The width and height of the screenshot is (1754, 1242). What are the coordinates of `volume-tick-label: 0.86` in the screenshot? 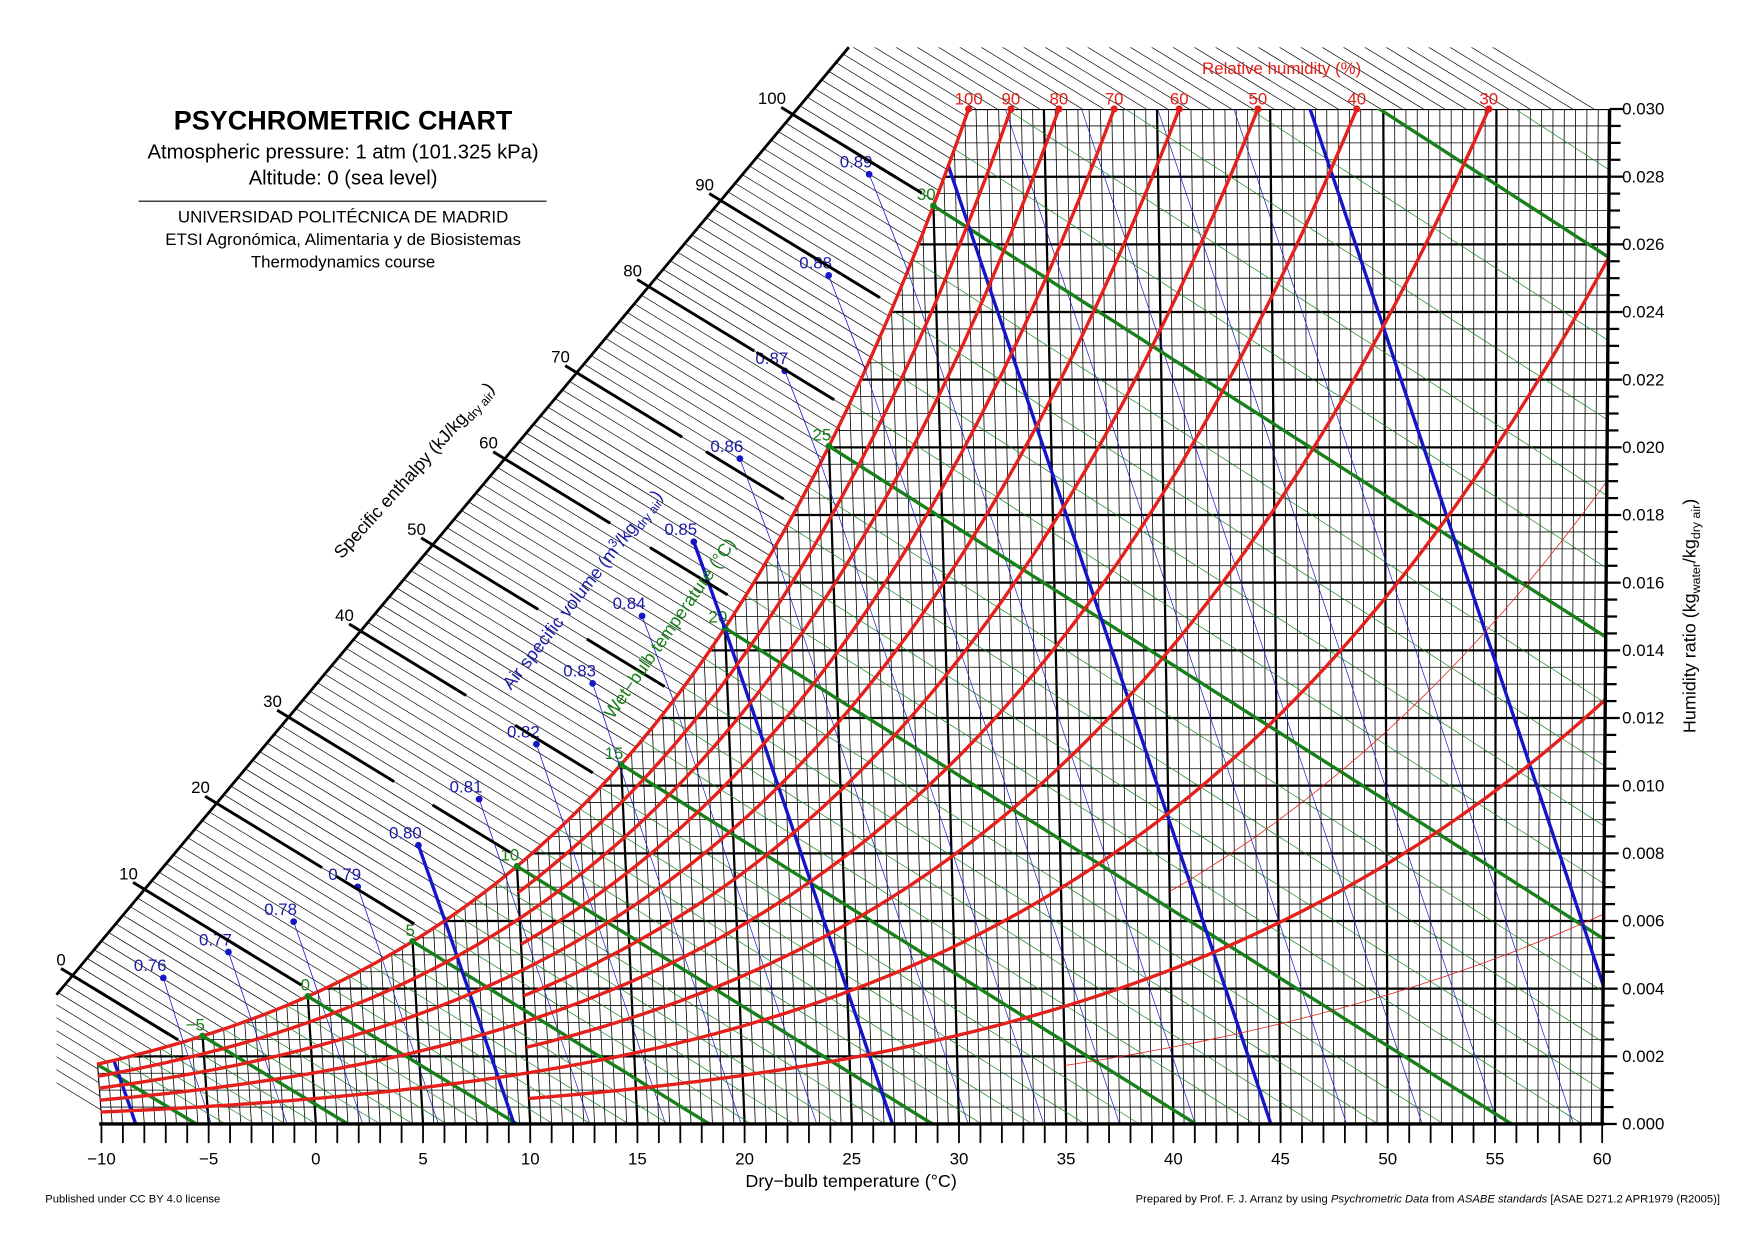 It's located at (726, 446).